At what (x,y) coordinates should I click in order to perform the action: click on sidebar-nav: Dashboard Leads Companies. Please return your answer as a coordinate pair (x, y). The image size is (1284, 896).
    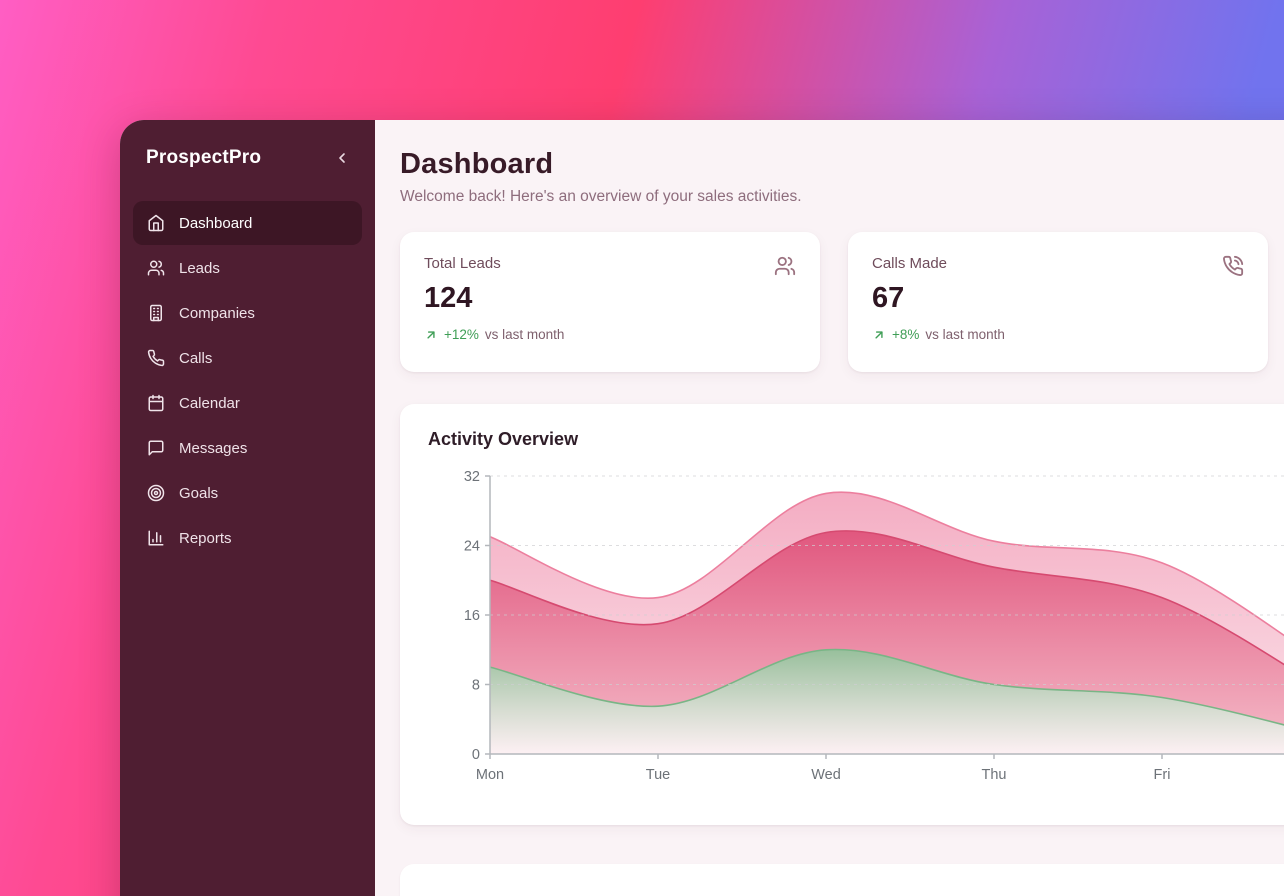
    Looking at the image, I should click on (247, 380).